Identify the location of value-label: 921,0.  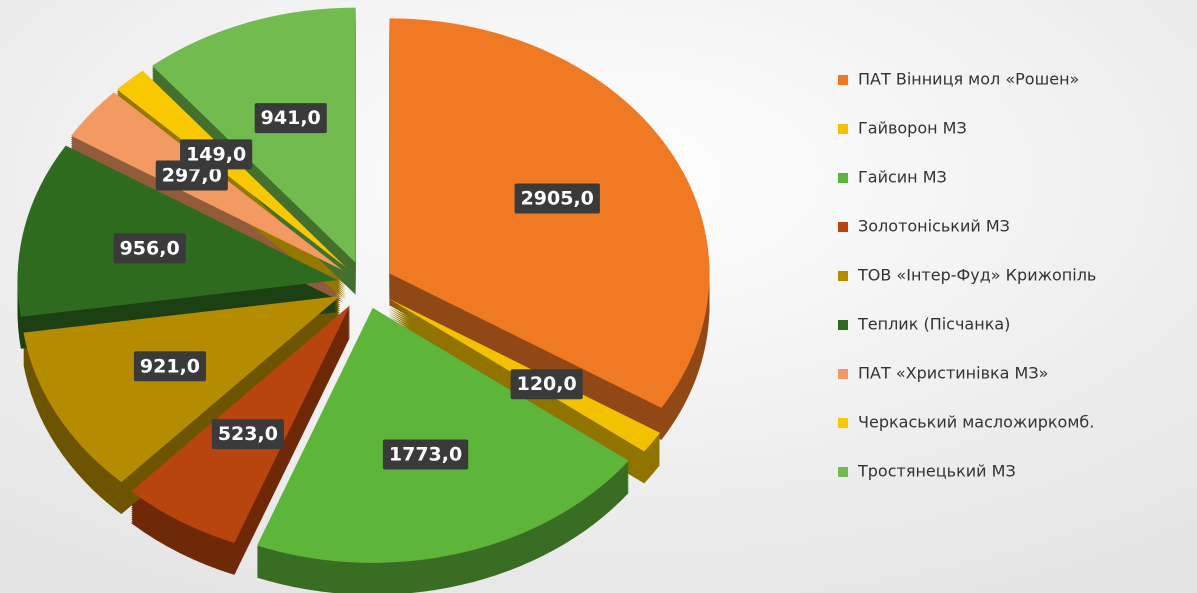
(170, 366).